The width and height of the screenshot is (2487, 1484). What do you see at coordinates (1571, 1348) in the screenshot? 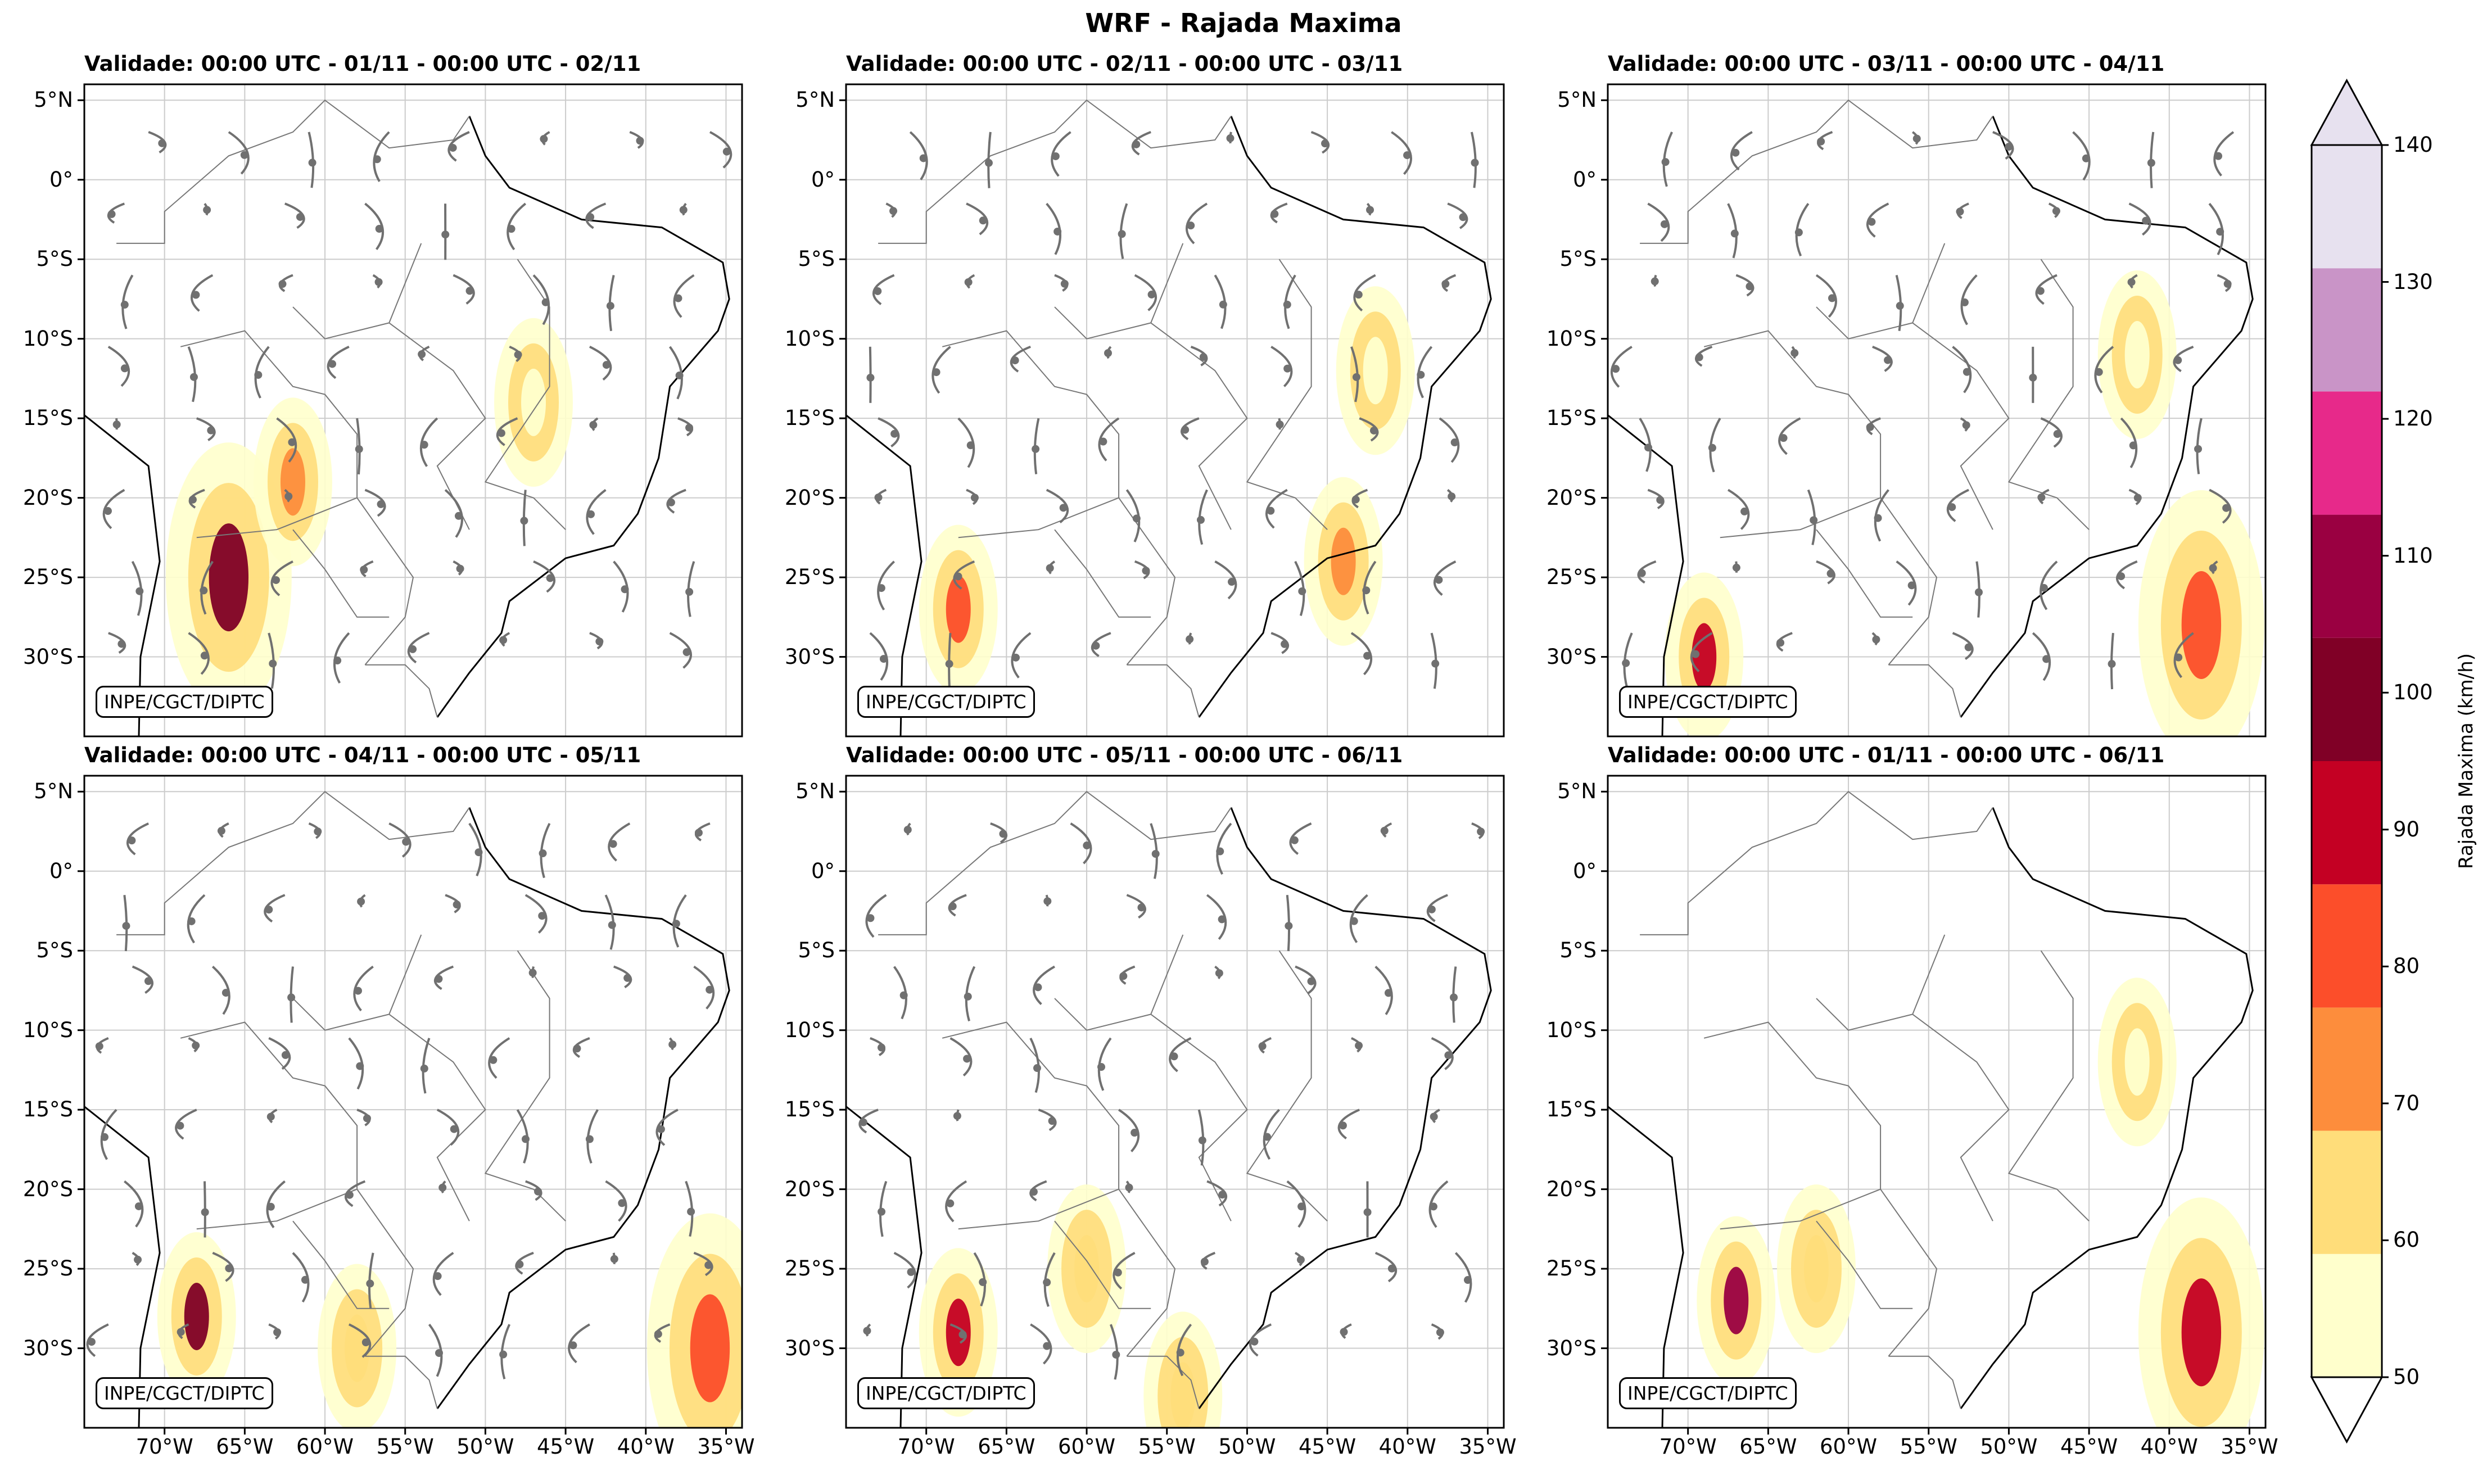
I see `y-tick-label: 30°S` at bounding box center [1571, 1348].